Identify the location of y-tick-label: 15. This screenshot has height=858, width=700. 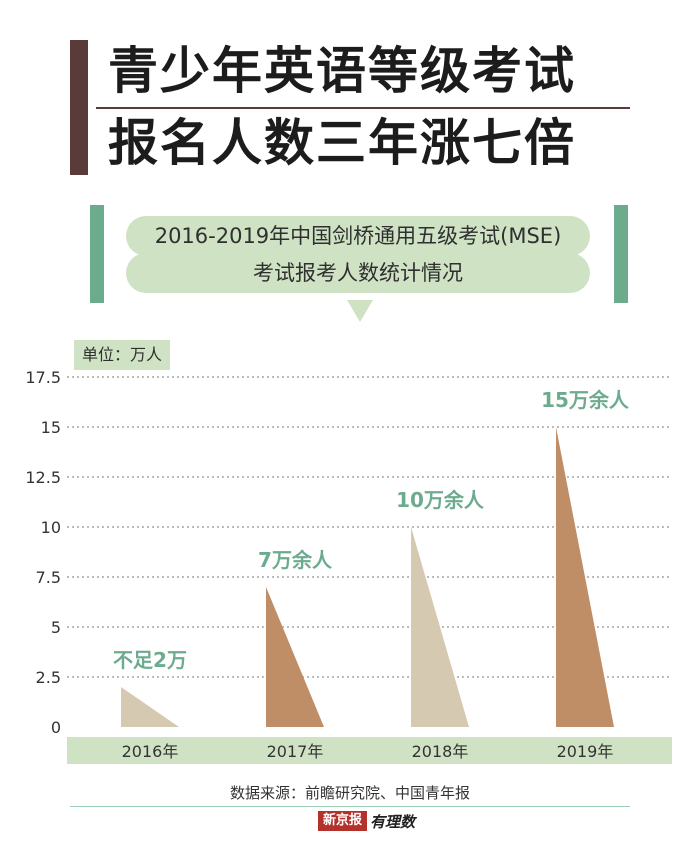
(51, 427).